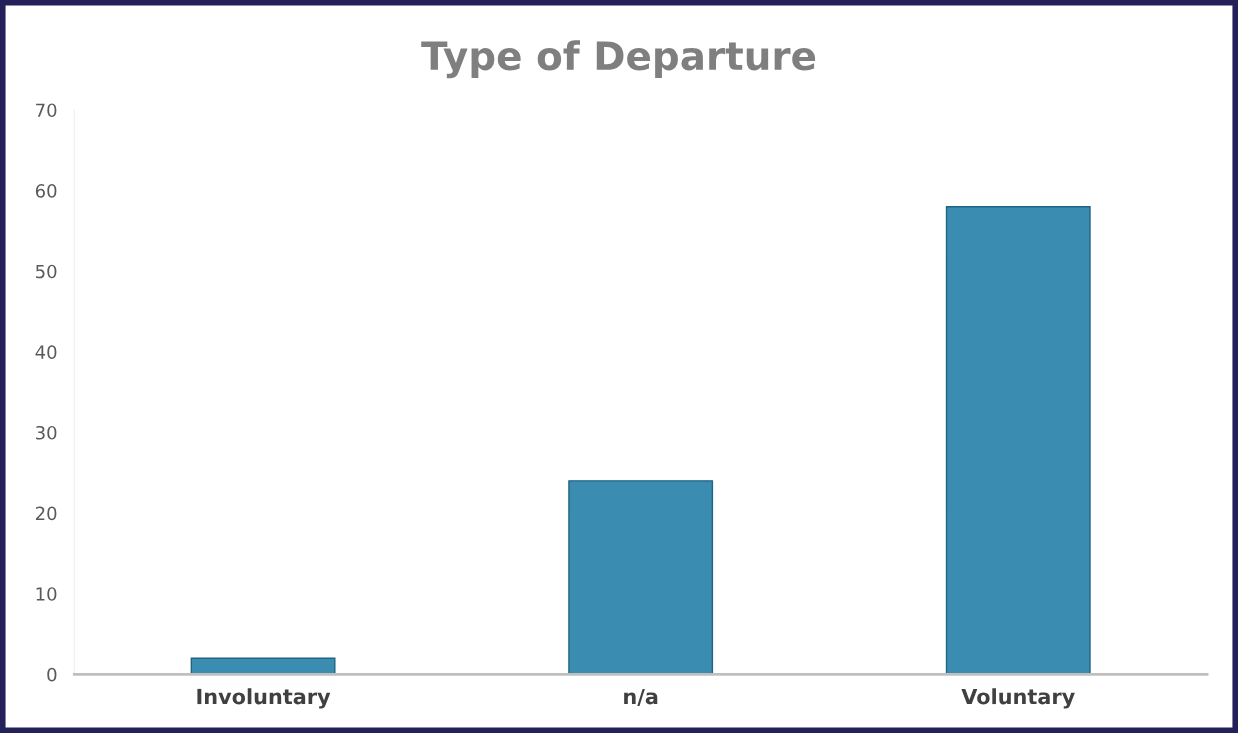 Image resolution: width=1238 pixels, height=733 pixels. What do you see at coordinates (618, 59) in the screenshot?
I see `chart-title: Type of Departure` at bounding box center [618, 59].